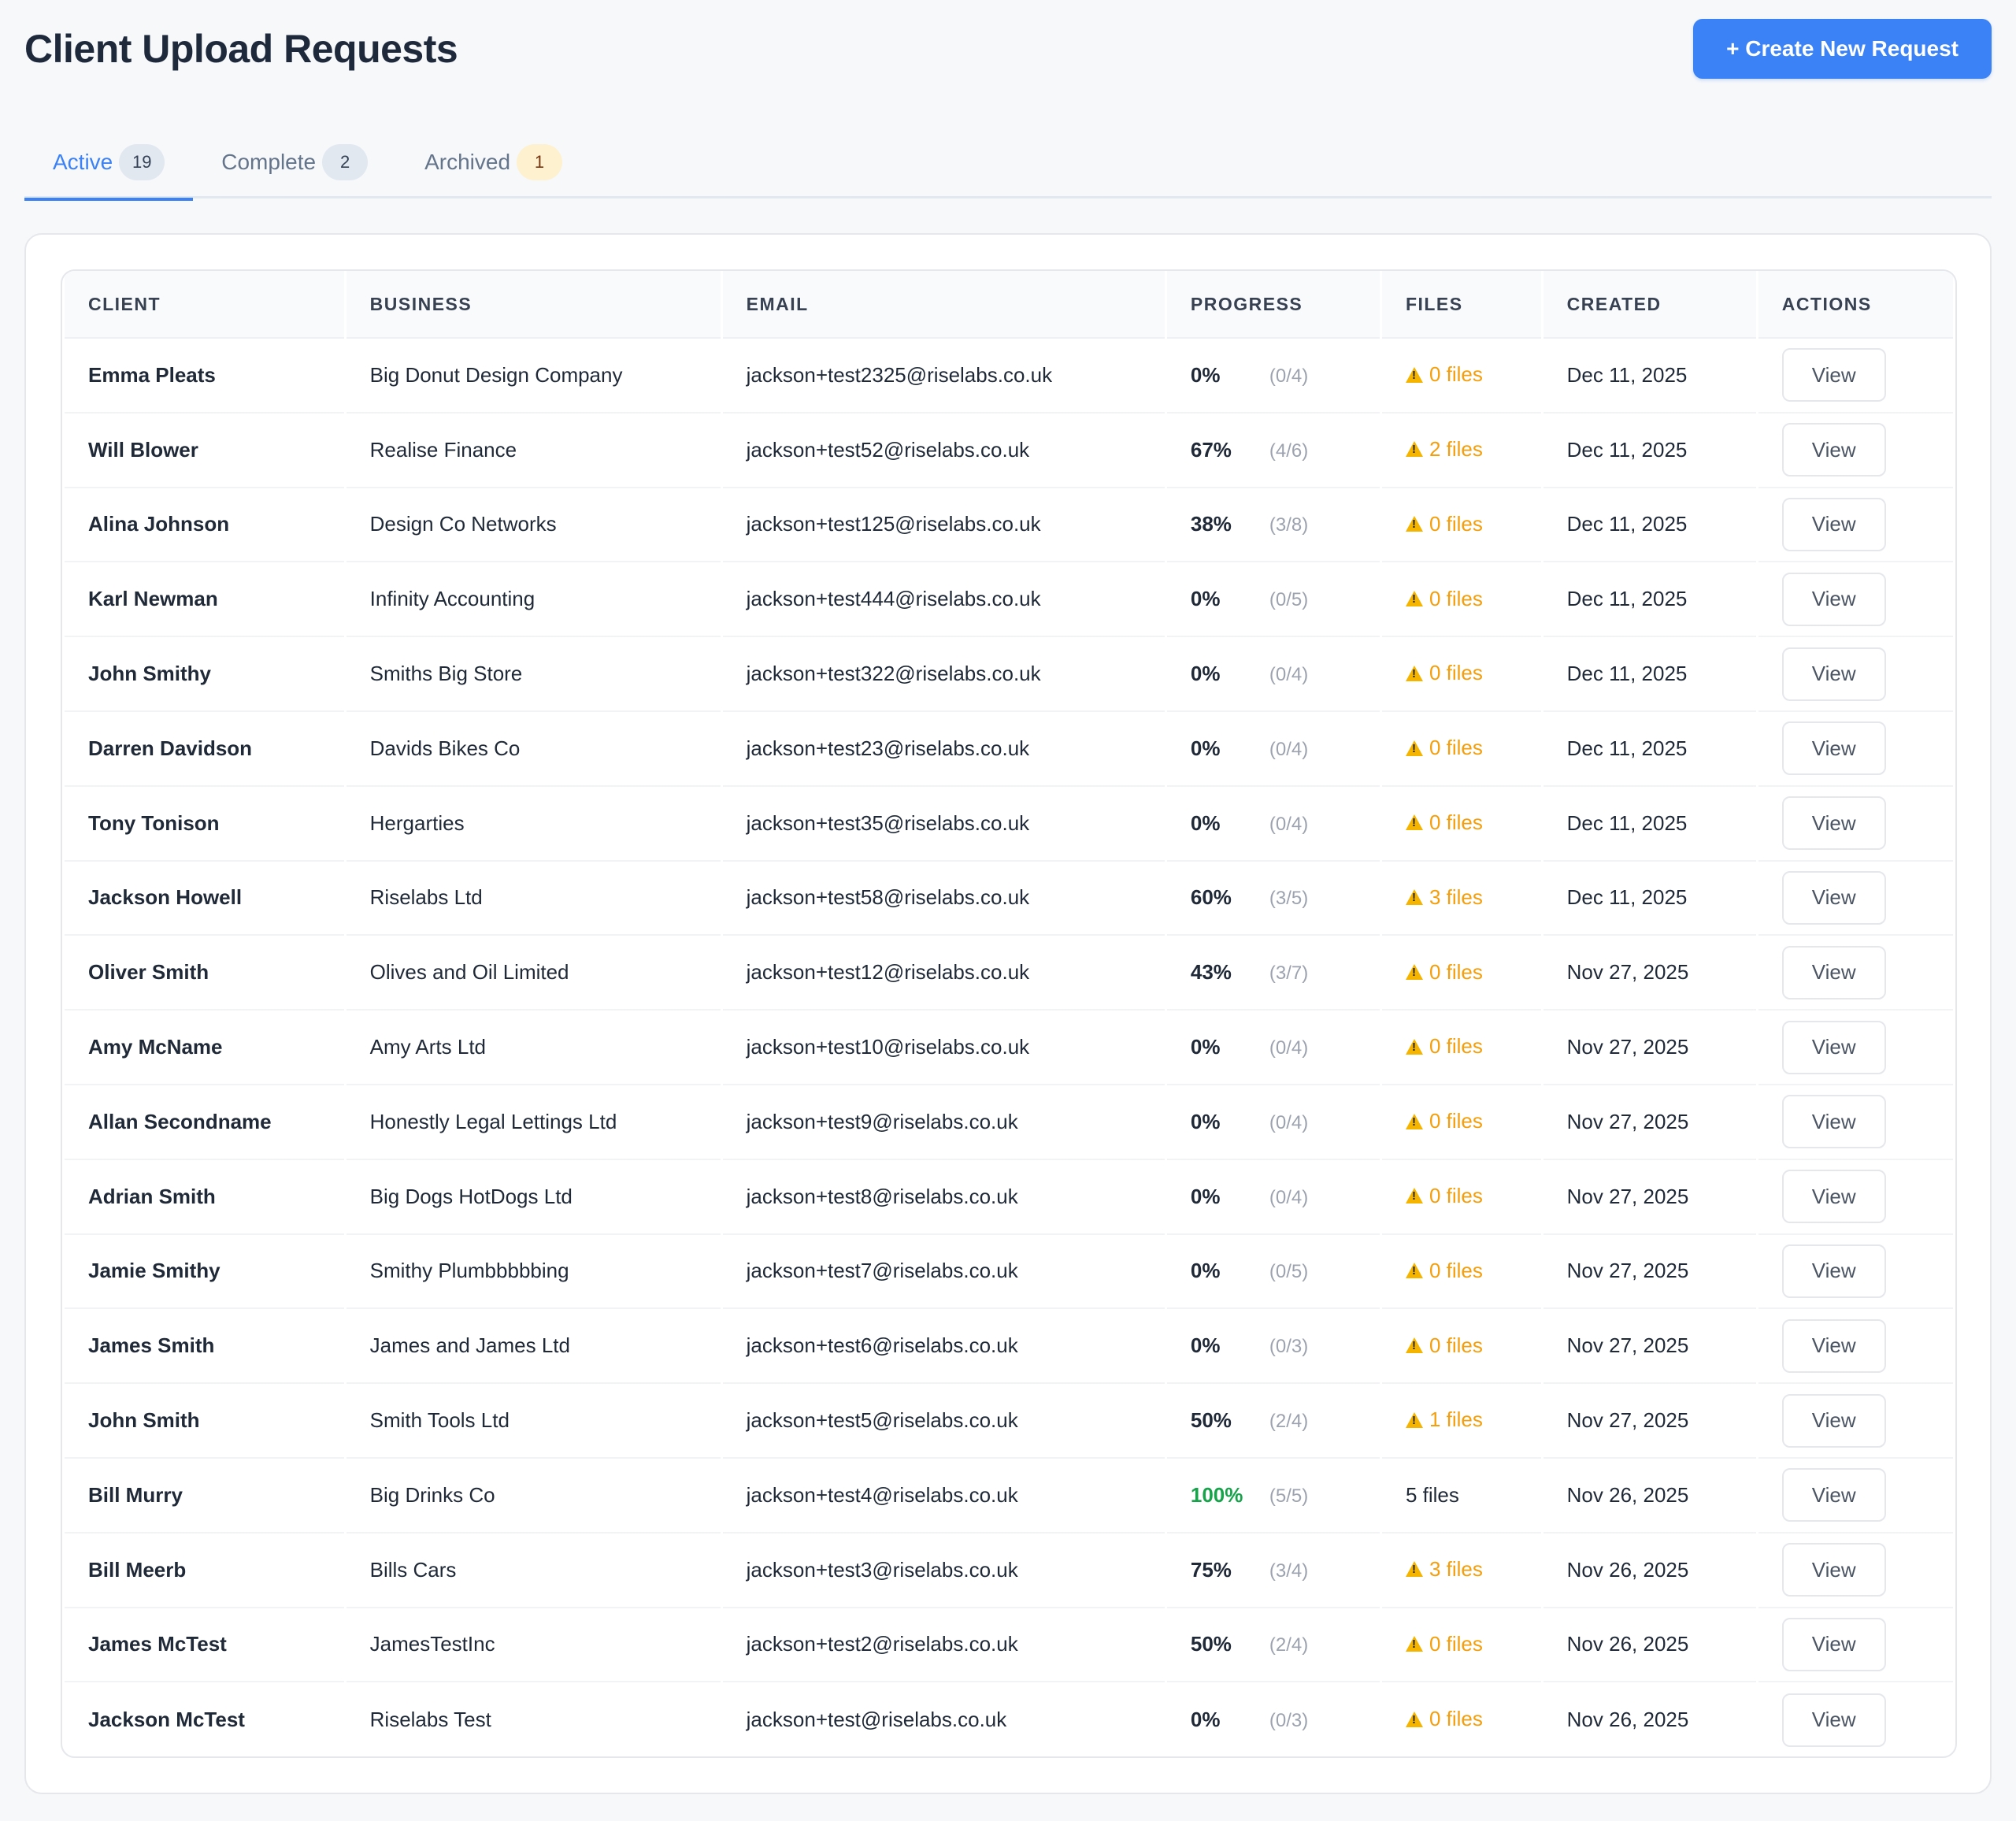 Image resolution: width=2016 pixels, height=1821 pixels. I want to click on client-email: jackson+test125@riselabs.co.uk, so click(943, 525).